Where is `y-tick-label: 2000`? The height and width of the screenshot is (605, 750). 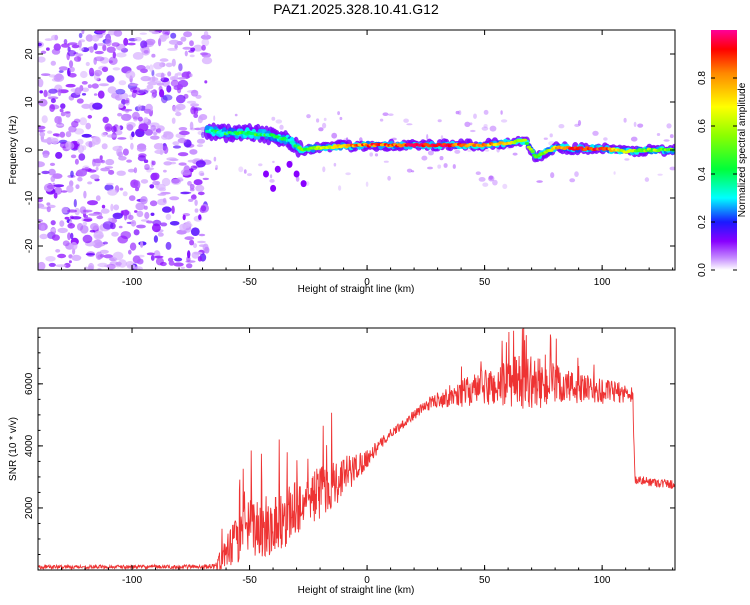
y-tick-label: 2000 is located at coordinates (29, 507).